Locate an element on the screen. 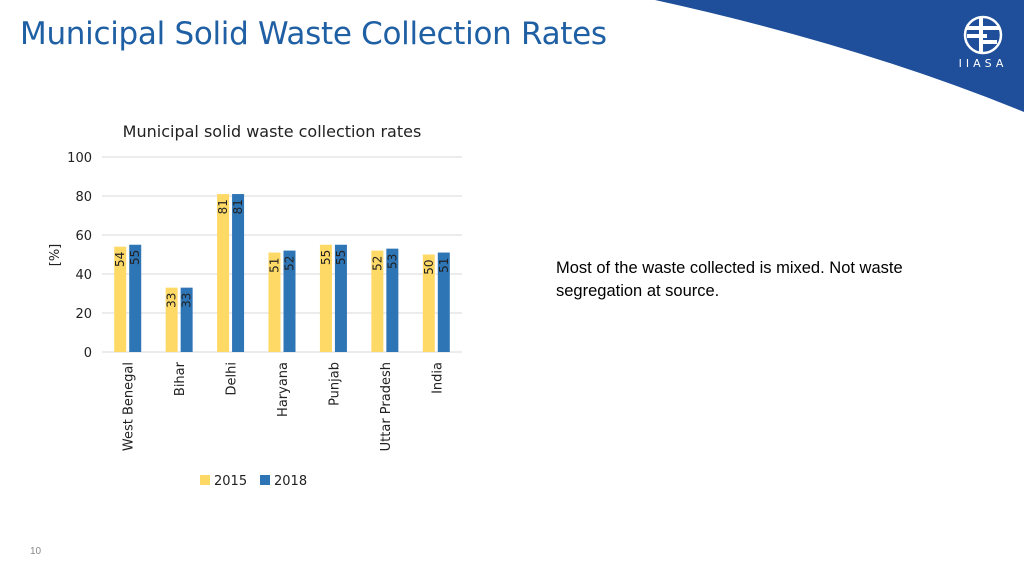  x-tick-label: Uttar Pradesh is located at coordinates (386, 406).